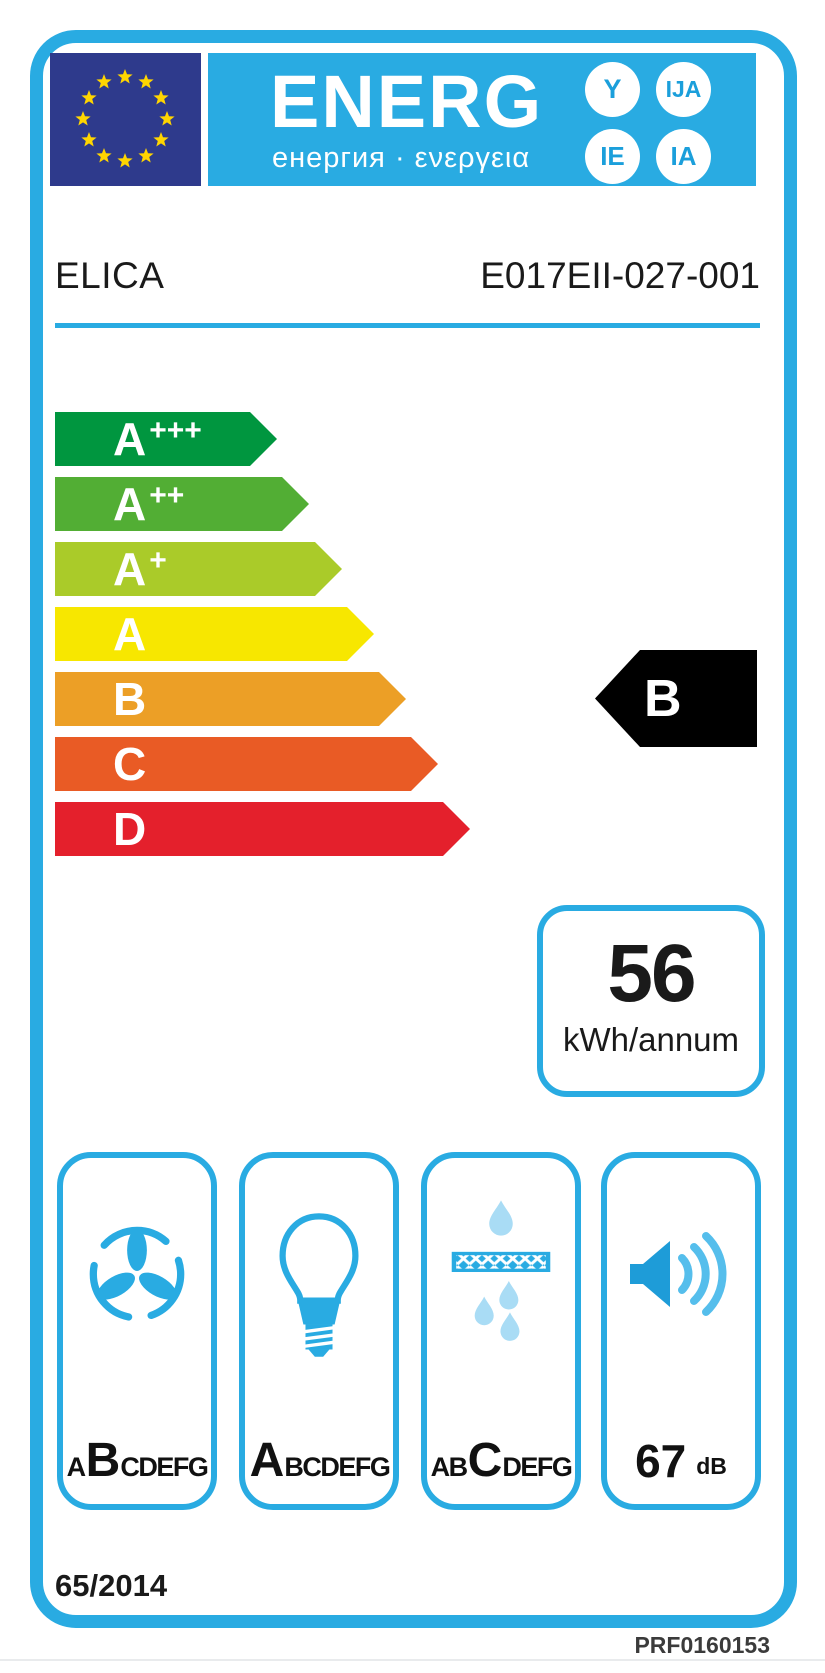 Image resolution: width=825 pixels, height=1673 pixels. I want to click on rating-grade: B, so click(663, 698).